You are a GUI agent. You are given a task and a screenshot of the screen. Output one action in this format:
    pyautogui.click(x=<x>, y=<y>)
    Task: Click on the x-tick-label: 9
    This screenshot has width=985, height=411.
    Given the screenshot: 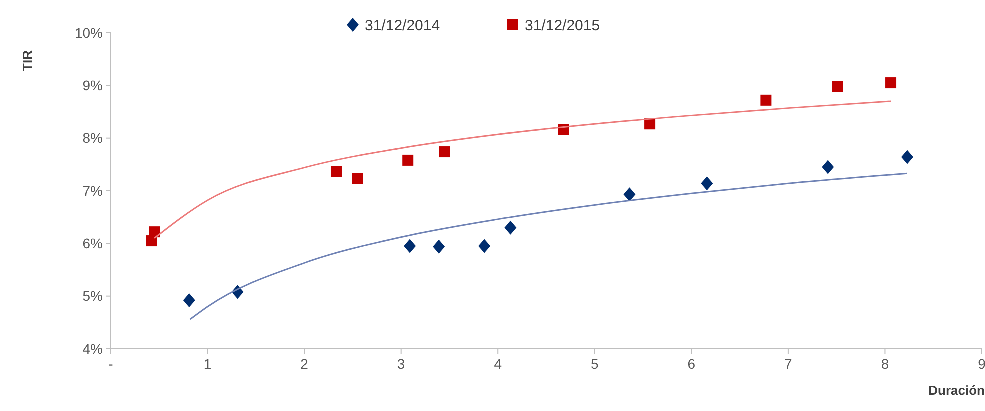 What is the action you would take?
    pyautogui.click(x=981, y=364)
    